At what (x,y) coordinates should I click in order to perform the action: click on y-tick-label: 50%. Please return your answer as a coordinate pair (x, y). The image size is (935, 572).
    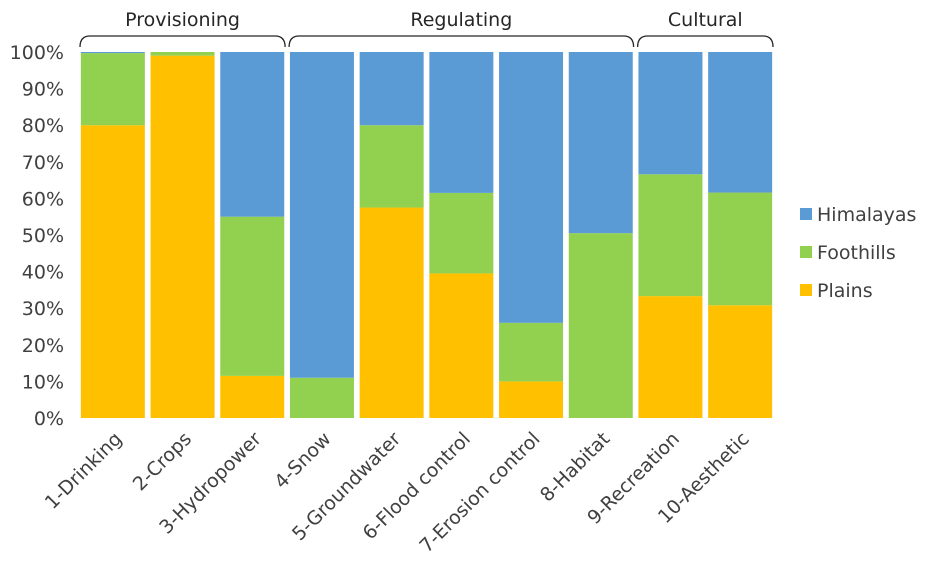
    Looking at the image, I should click on (43, 236).